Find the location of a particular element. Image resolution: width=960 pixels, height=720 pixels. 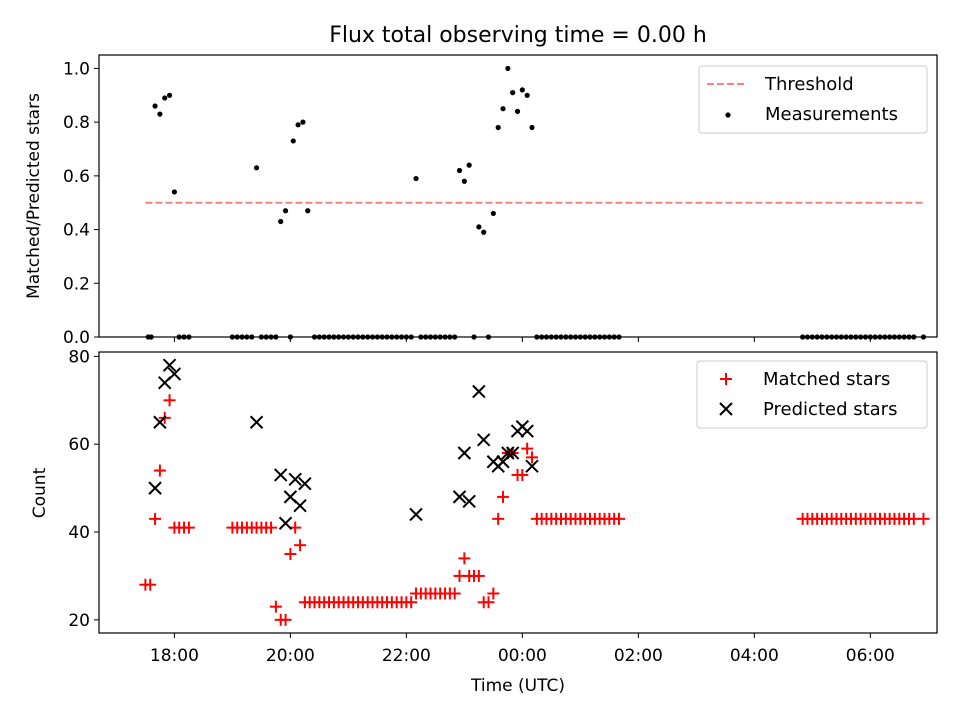

top-y-tick-label: 0.6 is located at coordinates (76, 177).